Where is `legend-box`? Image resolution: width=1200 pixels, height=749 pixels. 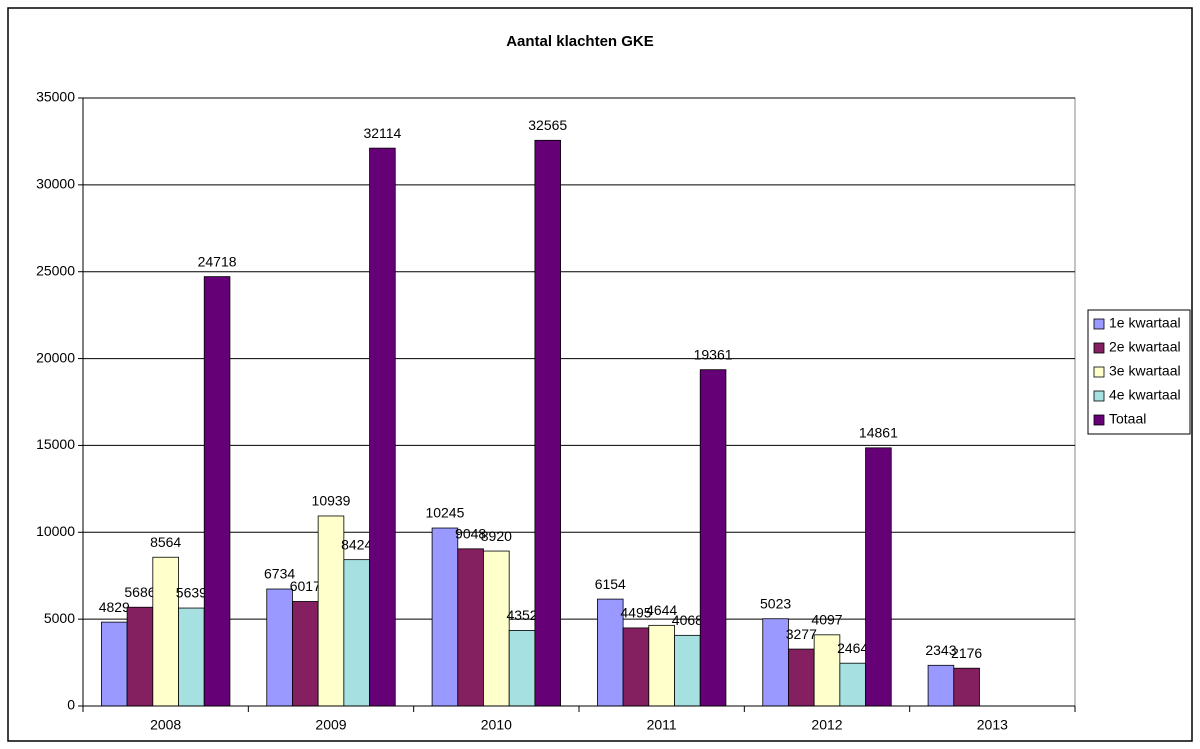 legend-box is located at coordinates (1139, 372).